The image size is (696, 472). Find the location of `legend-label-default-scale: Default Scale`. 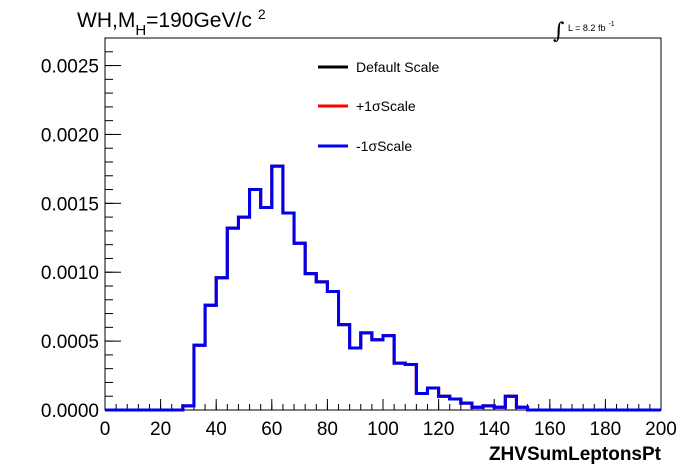

legend-label-default-scale: Default Scale is located at coordinates (397, 67).